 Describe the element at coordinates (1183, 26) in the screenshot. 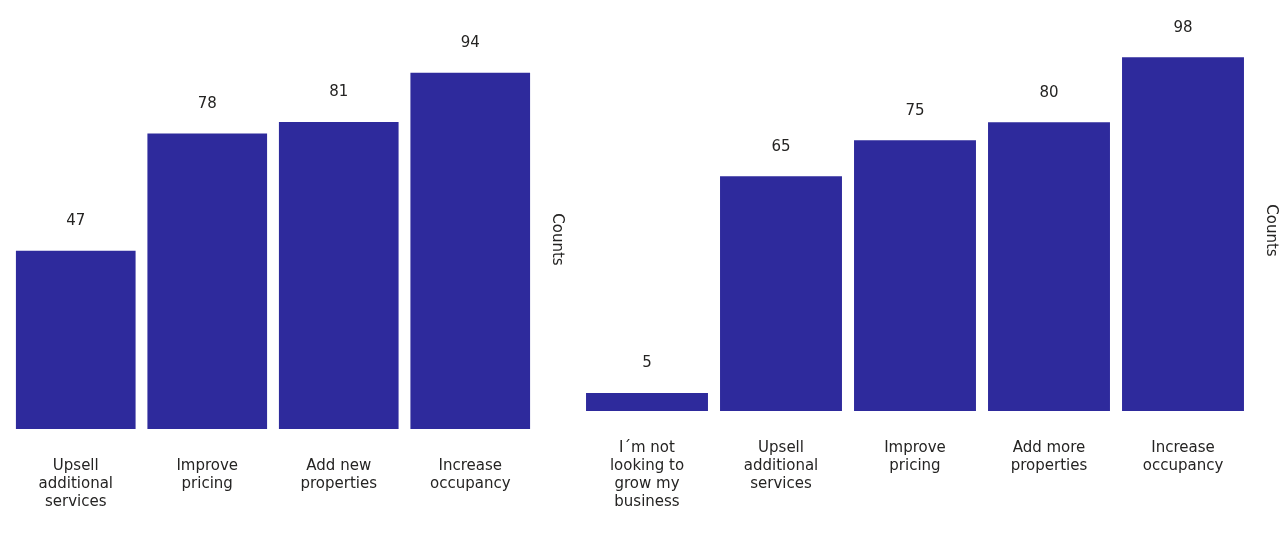

I see `data-label: 98` at that location.